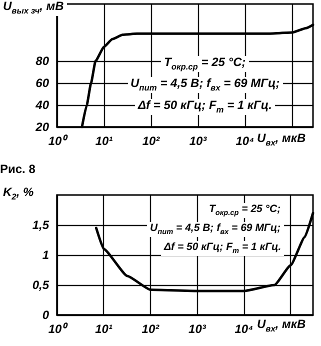 The width and height of the screenshot is (321, 346). I want to click on y-tick-label: 40, so click(42, 105).